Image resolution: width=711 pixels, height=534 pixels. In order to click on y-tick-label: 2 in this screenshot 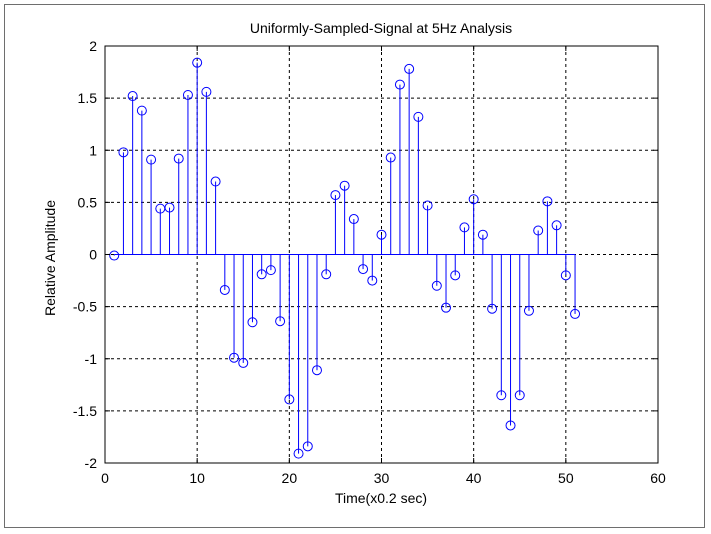, I will do `click(93, 46)`.